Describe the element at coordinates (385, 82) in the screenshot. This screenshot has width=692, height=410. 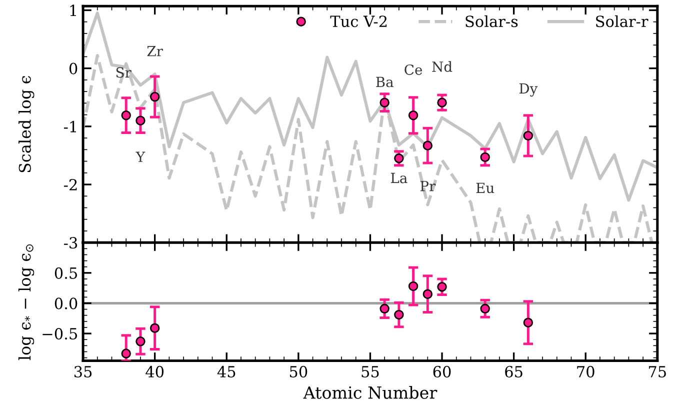
I see `annotation: Ba` at that location.